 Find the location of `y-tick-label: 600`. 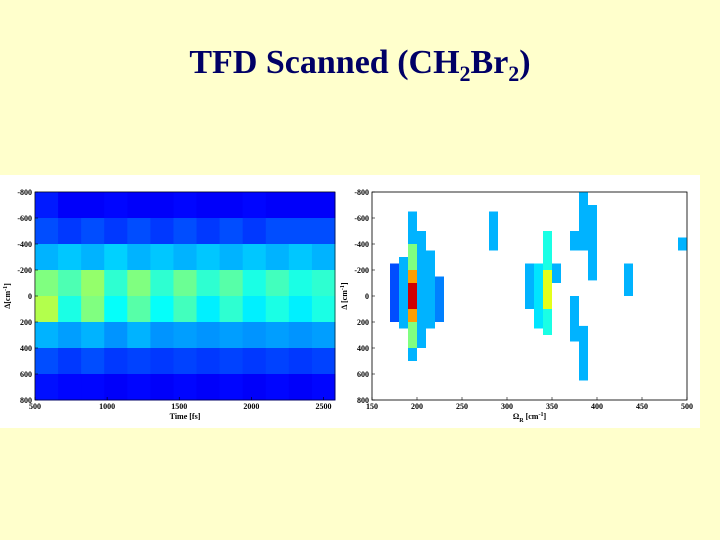

y-tick-label: 600 is located at coordinates (26, 374).